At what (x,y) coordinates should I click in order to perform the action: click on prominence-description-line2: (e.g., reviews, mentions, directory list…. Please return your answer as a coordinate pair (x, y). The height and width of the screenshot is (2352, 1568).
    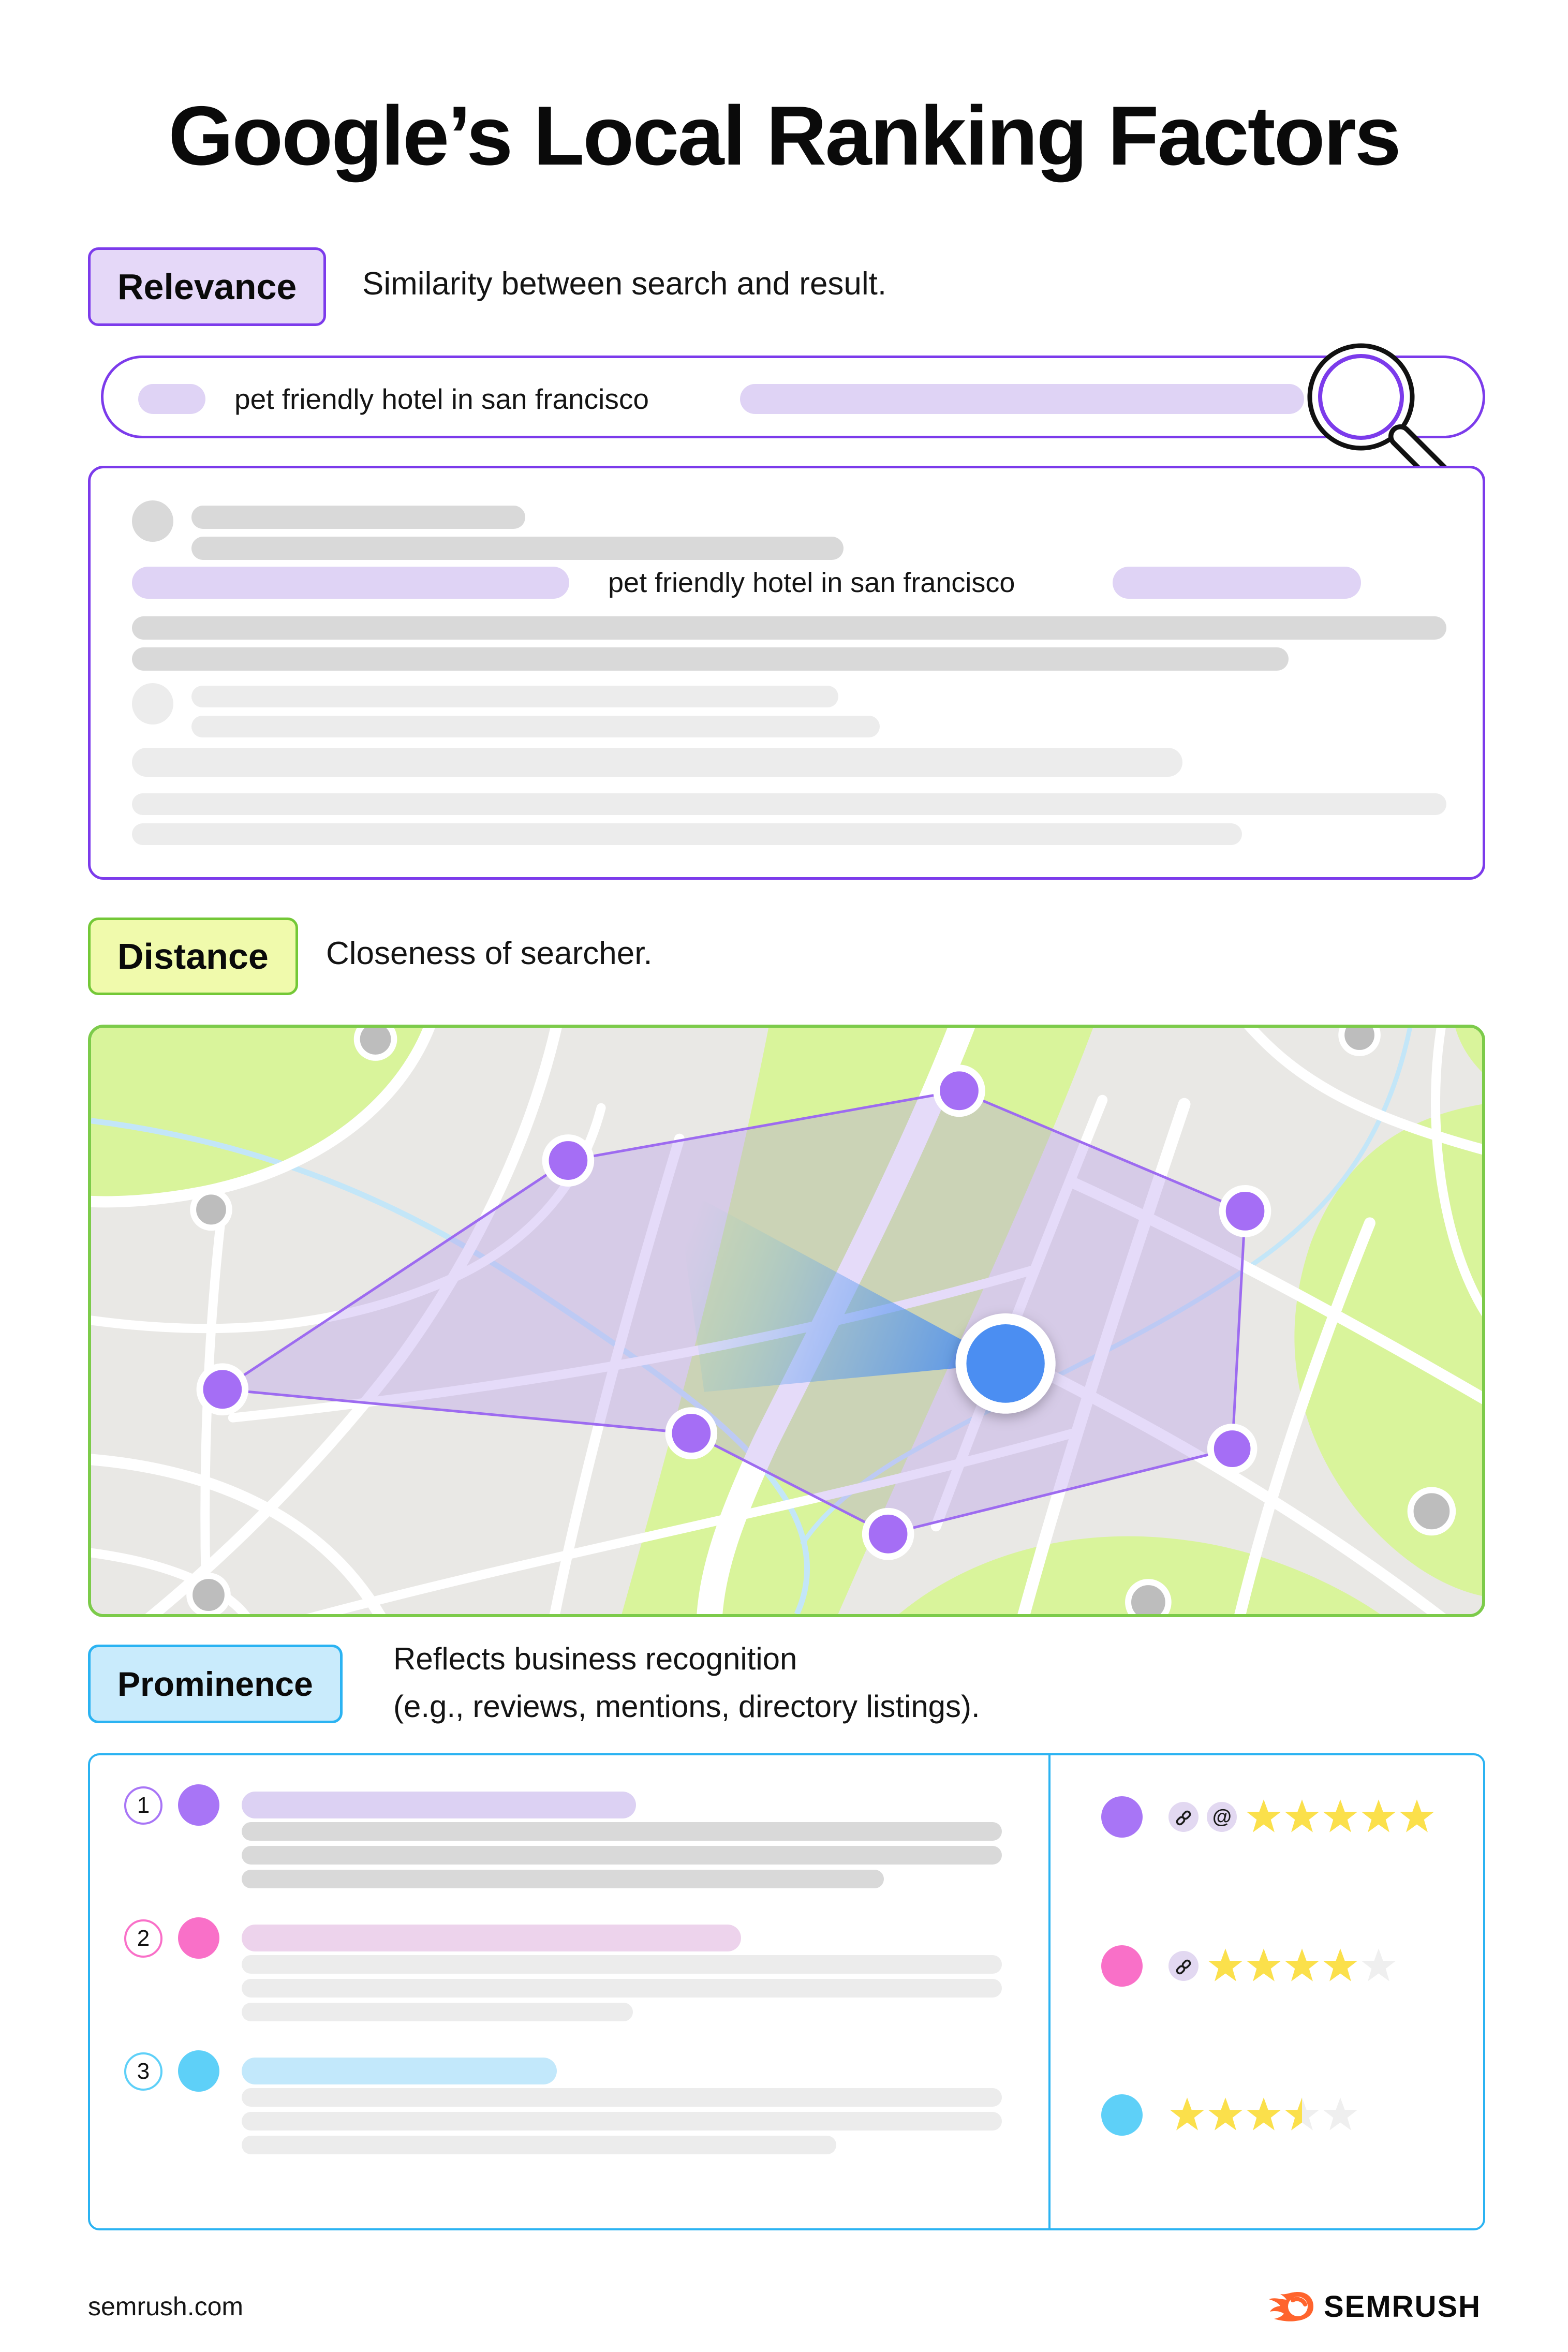
    Looking at the image, I should click on (686, 1706).